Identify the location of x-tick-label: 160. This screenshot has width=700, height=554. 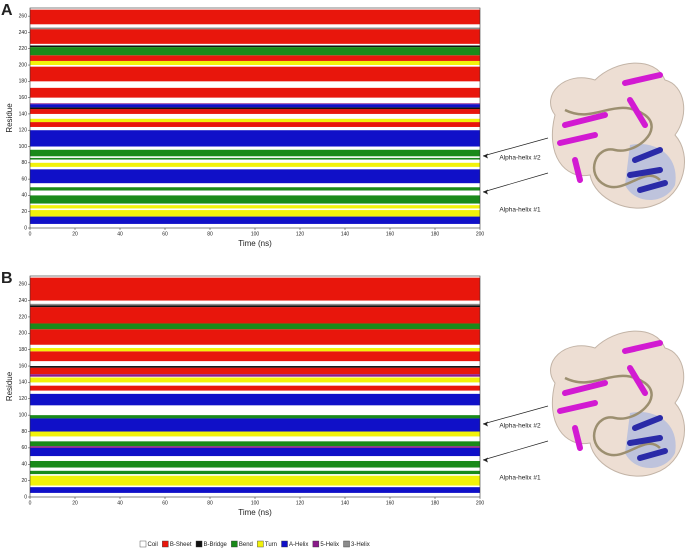
(390, 234).